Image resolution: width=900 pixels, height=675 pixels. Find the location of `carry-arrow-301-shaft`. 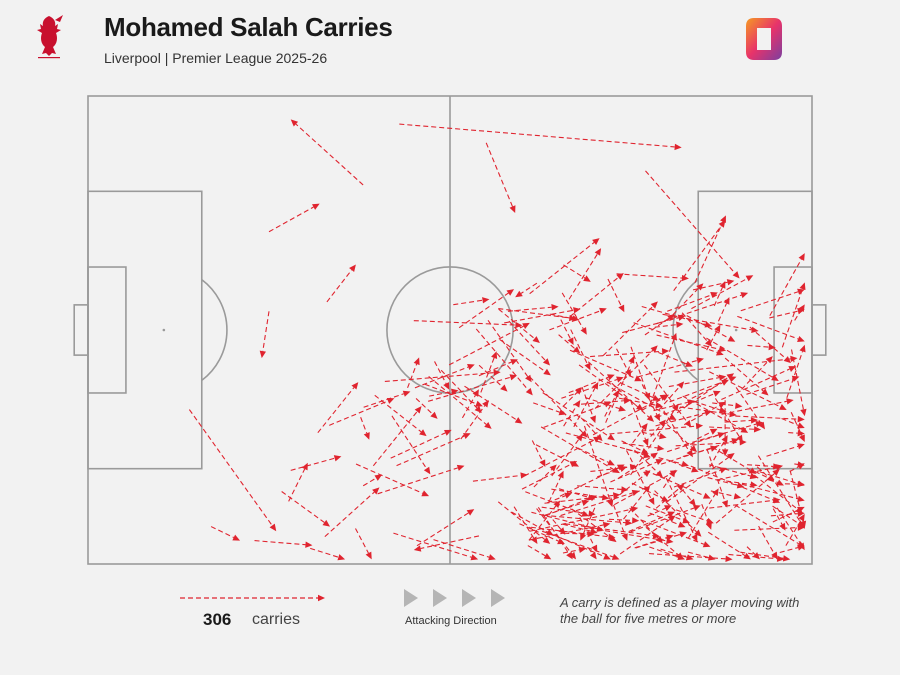

carry-arrow-301-shaft is located at coordinates (577, 493).